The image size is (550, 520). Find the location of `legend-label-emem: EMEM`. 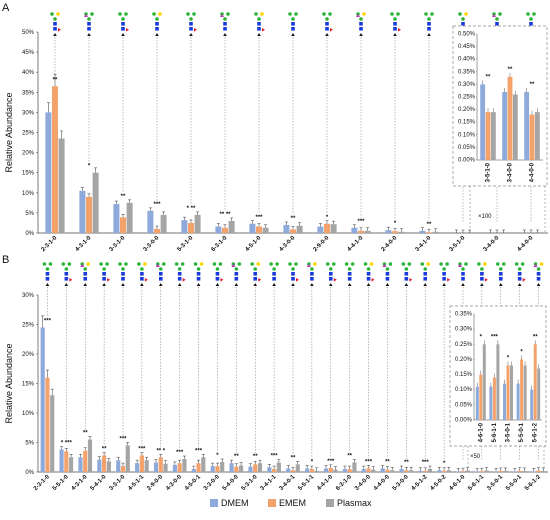

legend-label-emem: EMEM is located at coordinates (292, 503).